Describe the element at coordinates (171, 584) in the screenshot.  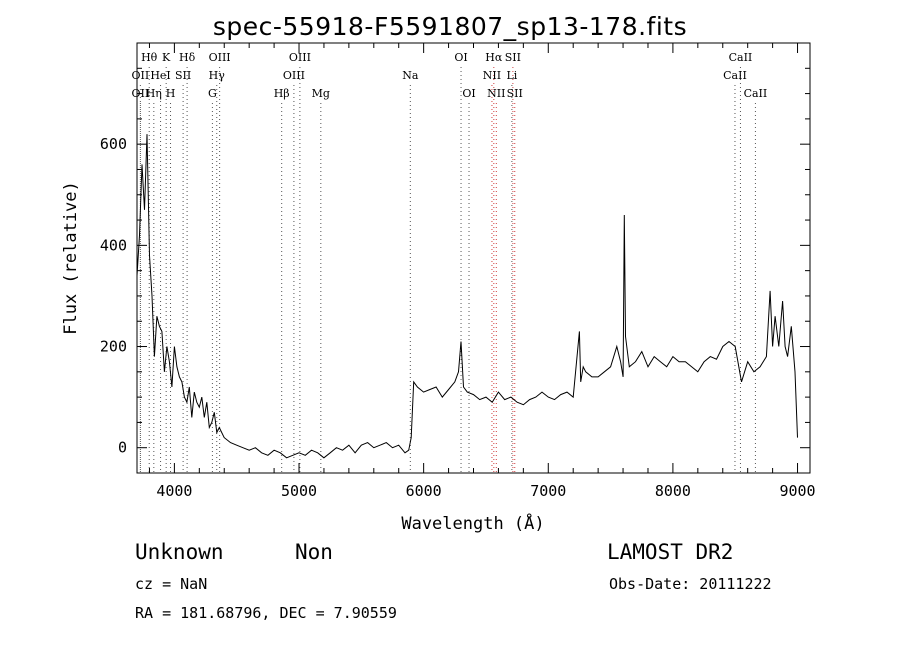
I see `cz-label: cz = NaN` at that location.